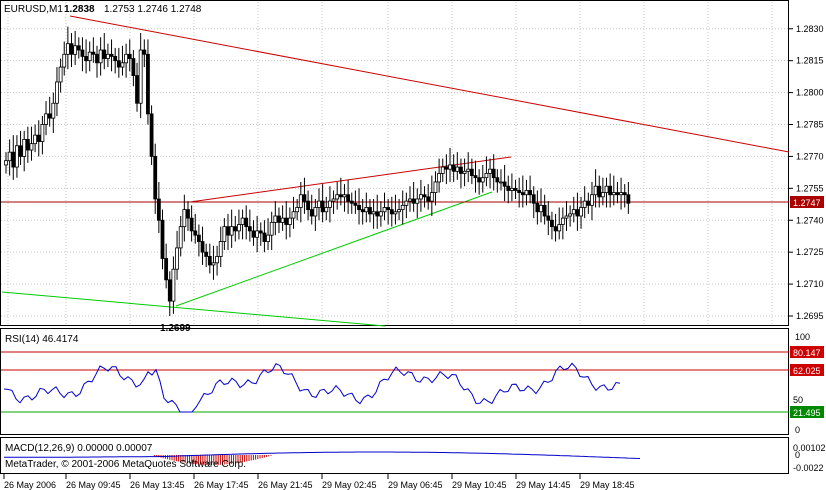 Image resolution: width=826 pixels, height=490 pixels. Describe the element at coordinates (810, 93) in the screenshot. I see `price-tick-label: 1.2800` at that location.